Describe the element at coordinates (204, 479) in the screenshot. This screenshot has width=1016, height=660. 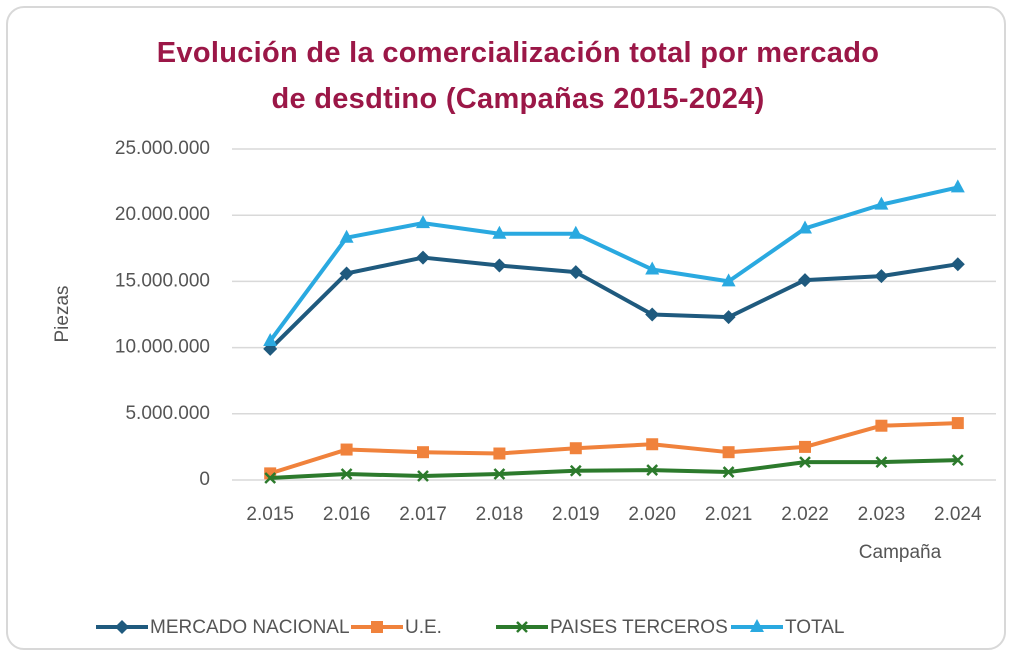
I see `y-tick-label: 0` at that location.